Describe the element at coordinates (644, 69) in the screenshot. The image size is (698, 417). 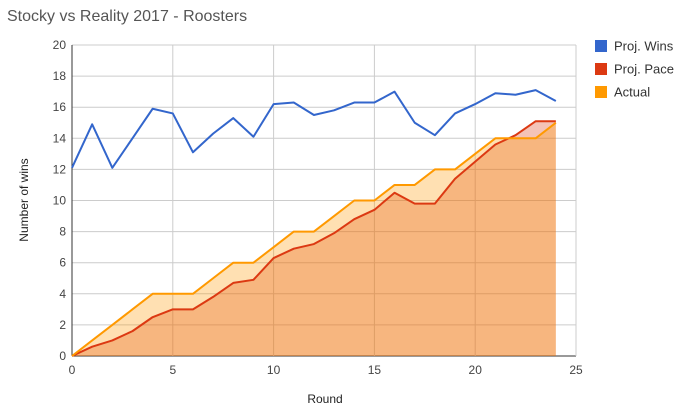
I see `legend-label: Proj. Pace` at that location.